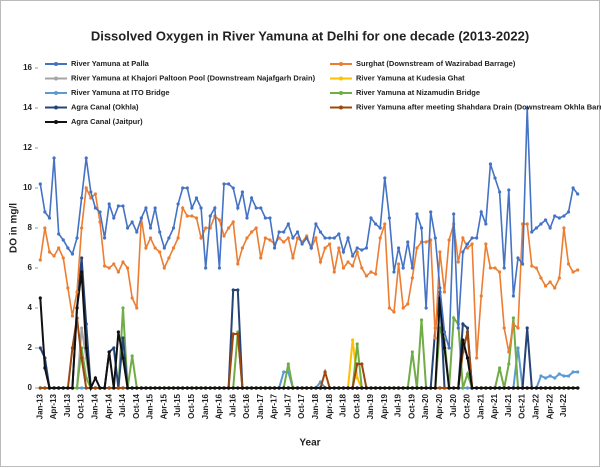 This screenshot has width=601, height=468. What do you see at coordinates (246, 405) in the screenshot?
I see `x-tick-label: Oct-16` at bounding box center [246, 405].